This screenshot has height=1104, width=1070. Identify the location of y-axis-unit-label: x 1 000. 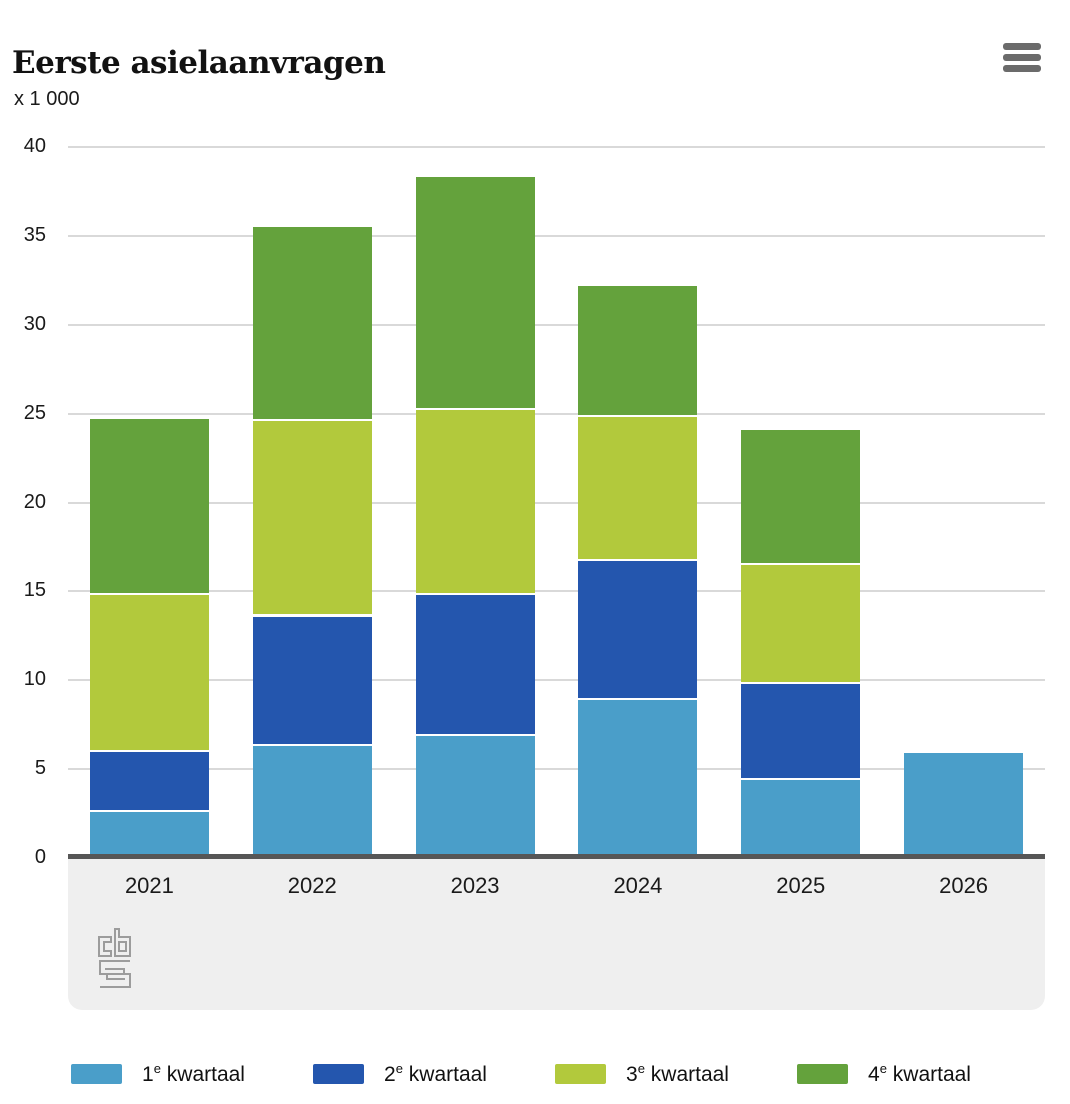
(47, 99).